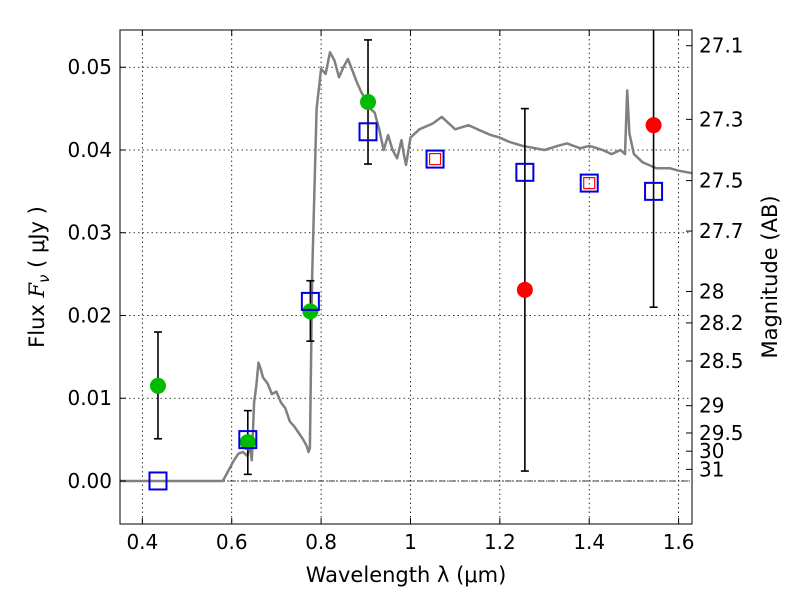 Image resolution: width=800 pixels, height=600 pixels. I want to click on y-axis-label-subscript: ν, so click(44, 279).